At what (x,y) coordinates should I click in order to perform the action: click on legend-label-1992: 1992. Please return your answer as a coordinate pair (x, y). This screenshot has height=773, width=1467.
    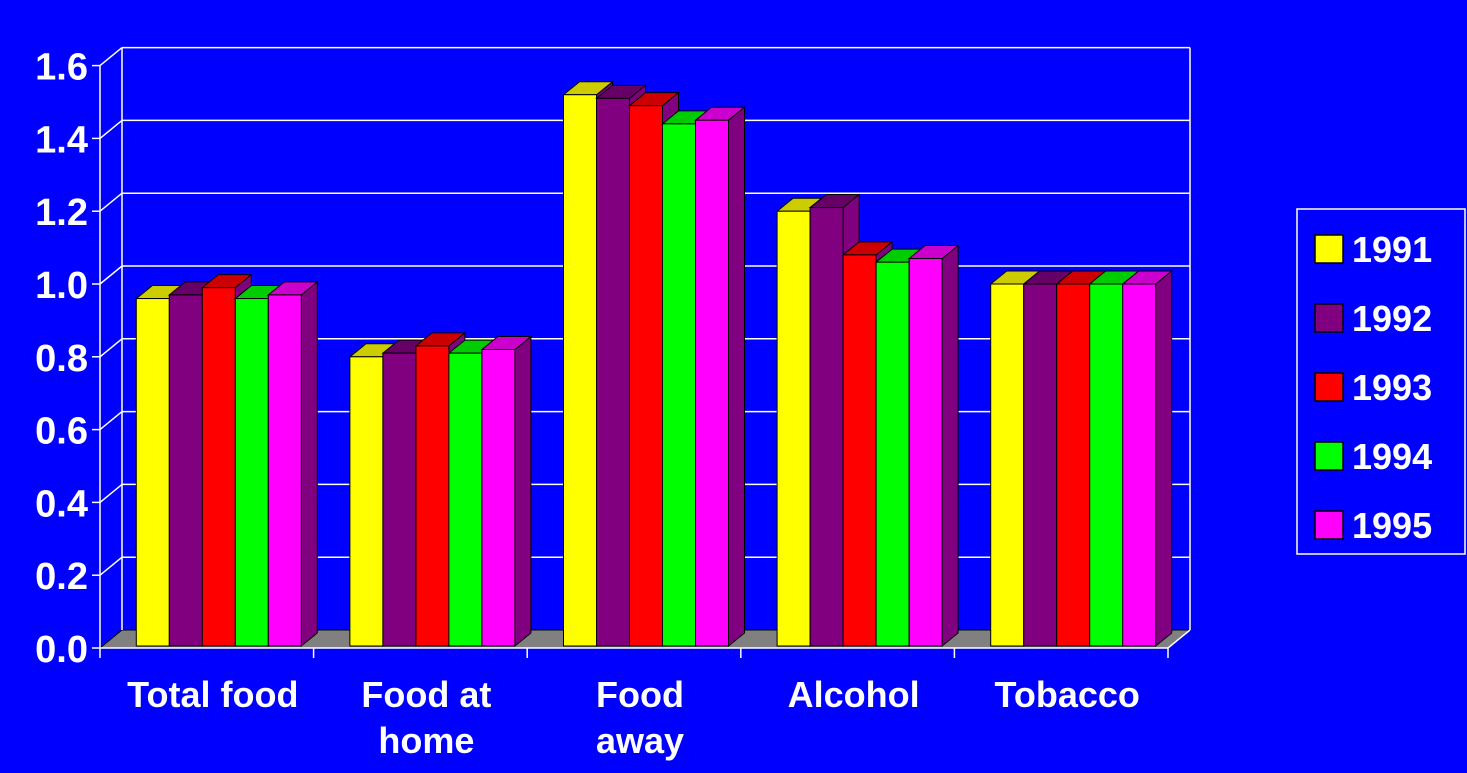
    Looking at the image, I should click on (1392, 318).